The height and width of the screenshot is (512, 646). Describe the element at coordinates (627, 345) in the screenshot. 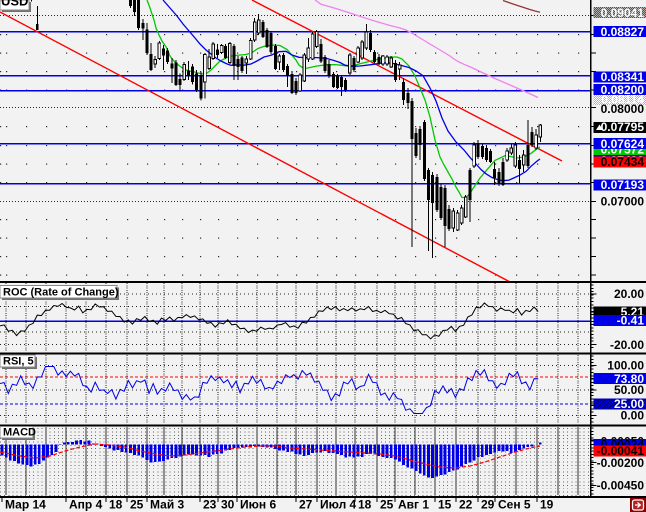

I see `svg-text: -20.00` at that location.